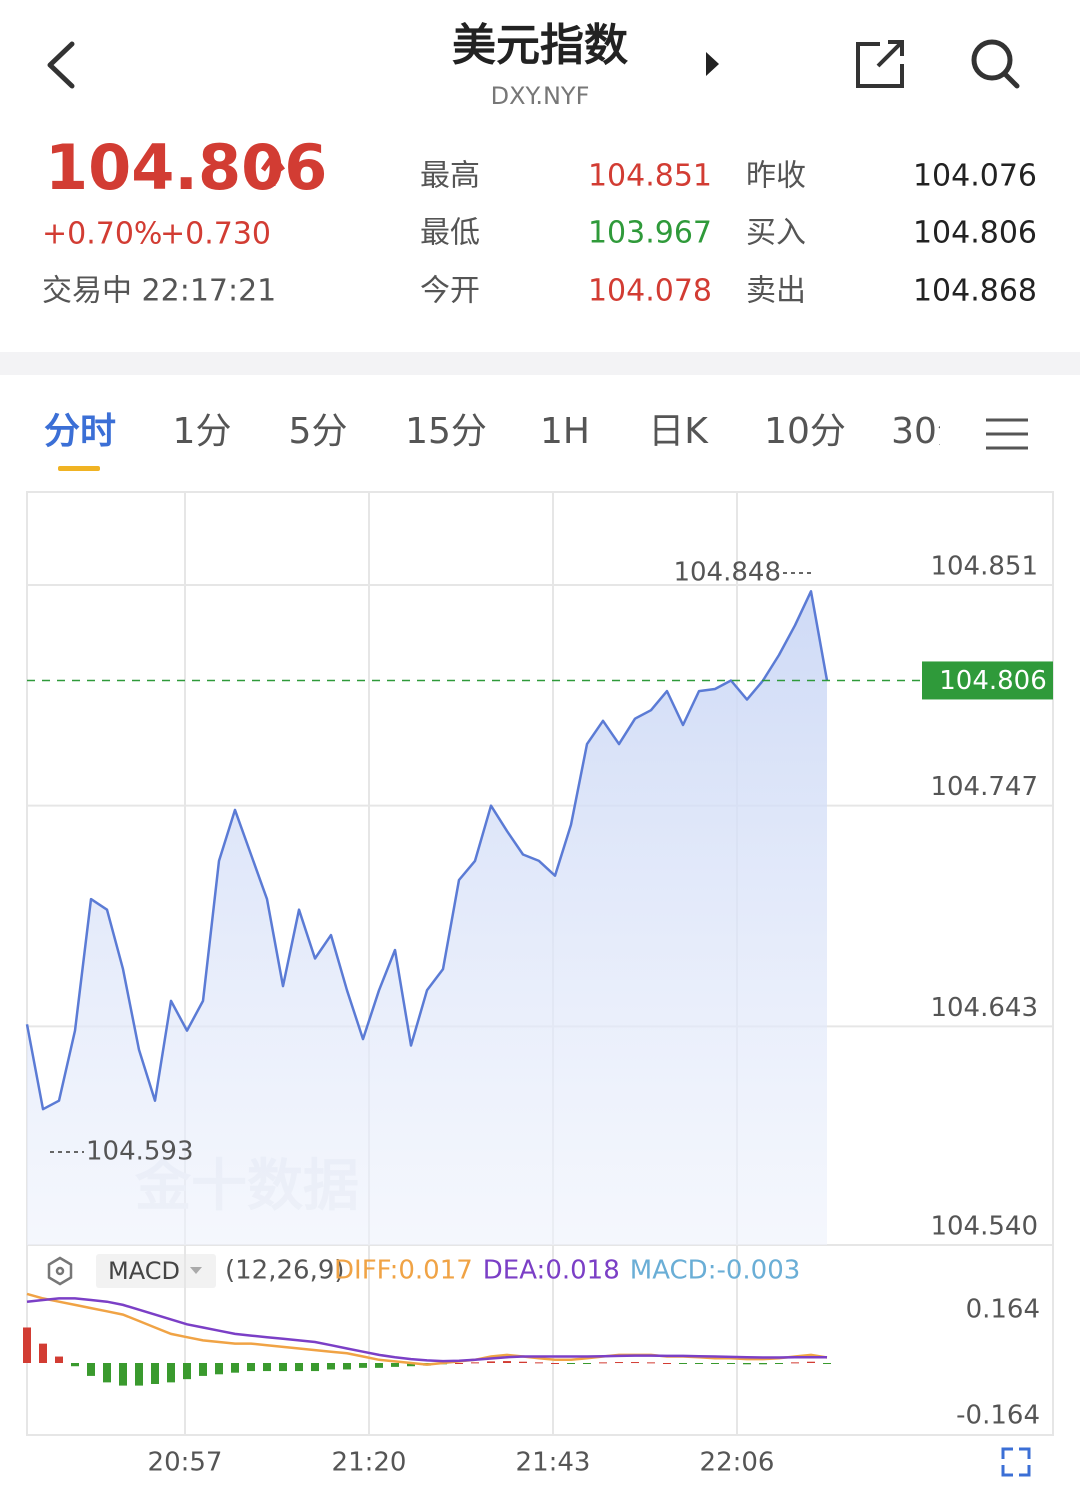 This screenshot has width=1080, height=1509. I want to click on back-button, so click(61, 65).